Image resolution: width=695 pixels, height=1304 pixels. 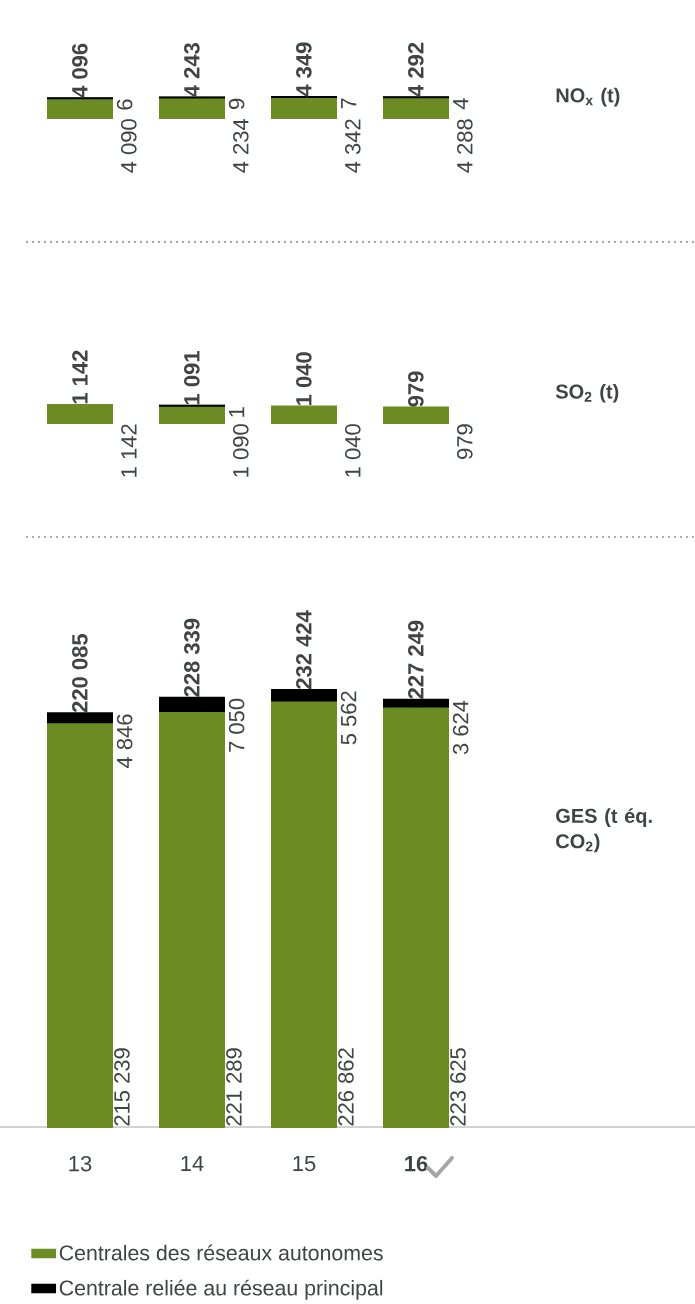 What do you see at coordinates (124, 104) in the screenshot?
I see `data-label: 6` at bounding box center [124, 104].